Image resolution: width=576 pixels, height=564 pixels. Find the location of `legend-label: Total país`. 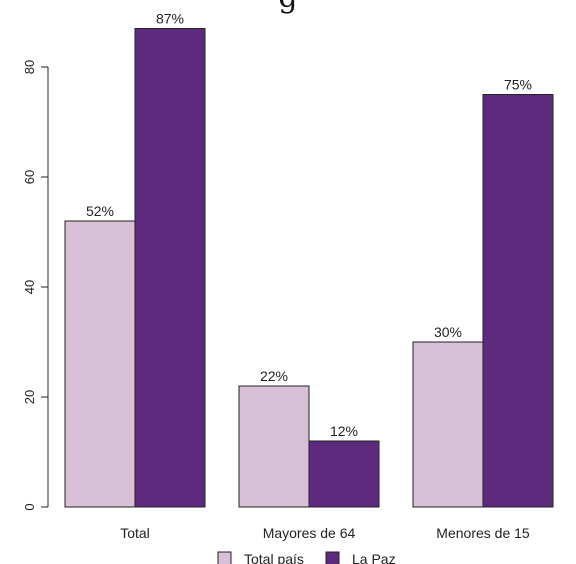

legend-label: Total país is located at coordinates (274, 557).